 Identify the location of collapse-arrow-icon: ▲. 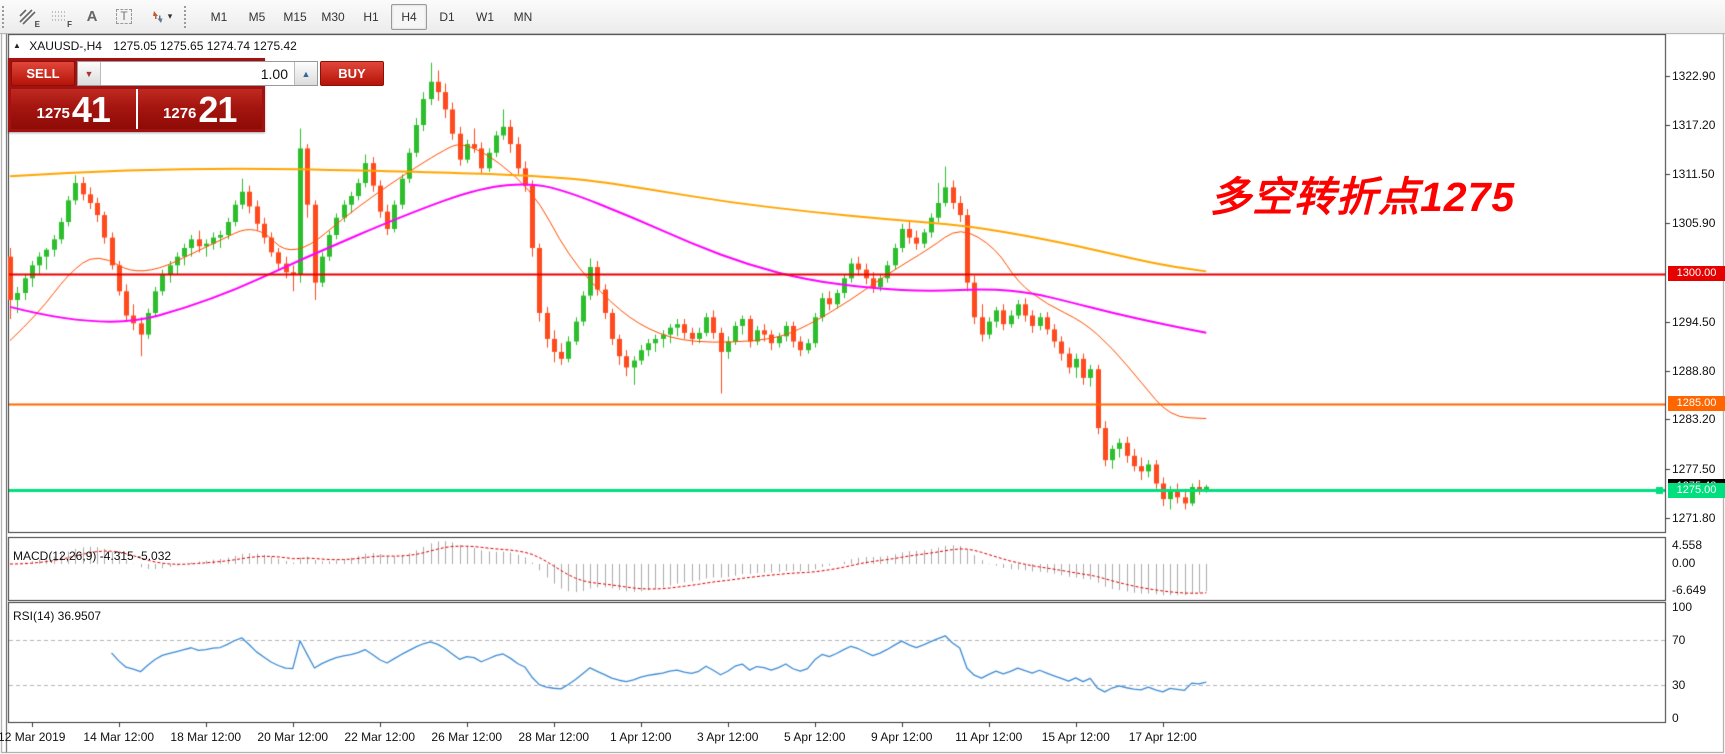
(17, 45).